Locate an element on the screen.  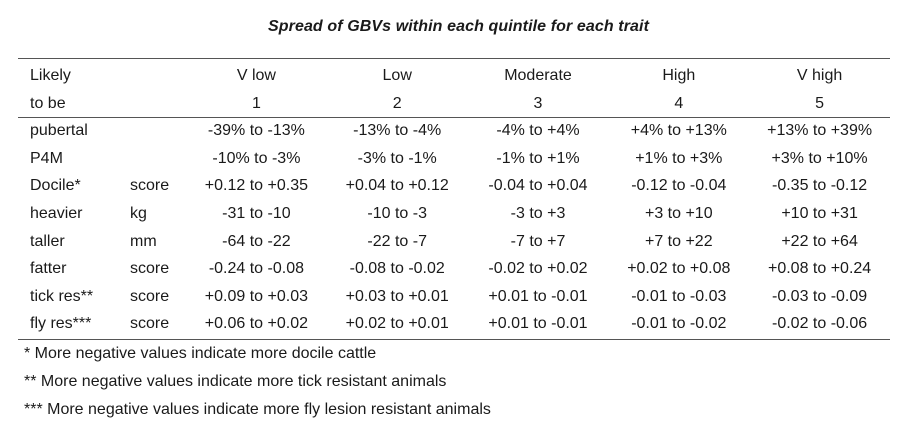
bottom-rule is located at coordinates (454, 339).